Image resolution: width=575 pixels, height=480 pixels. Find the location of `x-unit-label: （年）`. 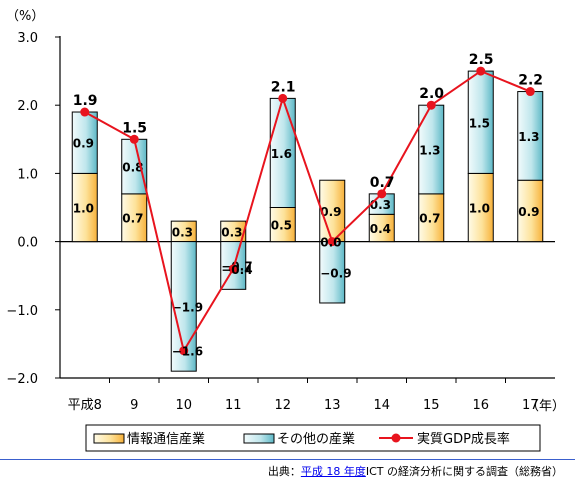

x-unit-label: （年） is located at coordinates (545, 406).